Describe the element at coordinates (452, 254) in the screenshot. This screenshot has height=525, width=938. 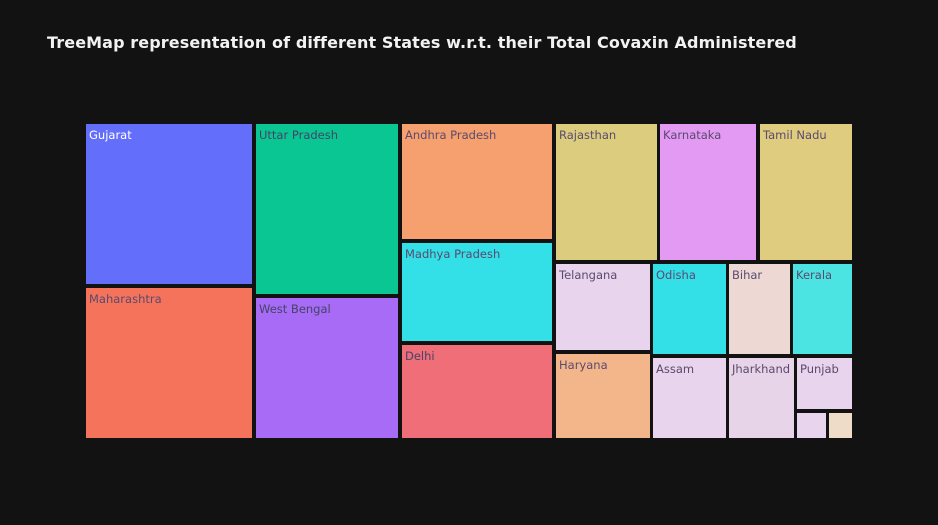
I see `treemap-tile-label: Madhya Pradesh` at that location.